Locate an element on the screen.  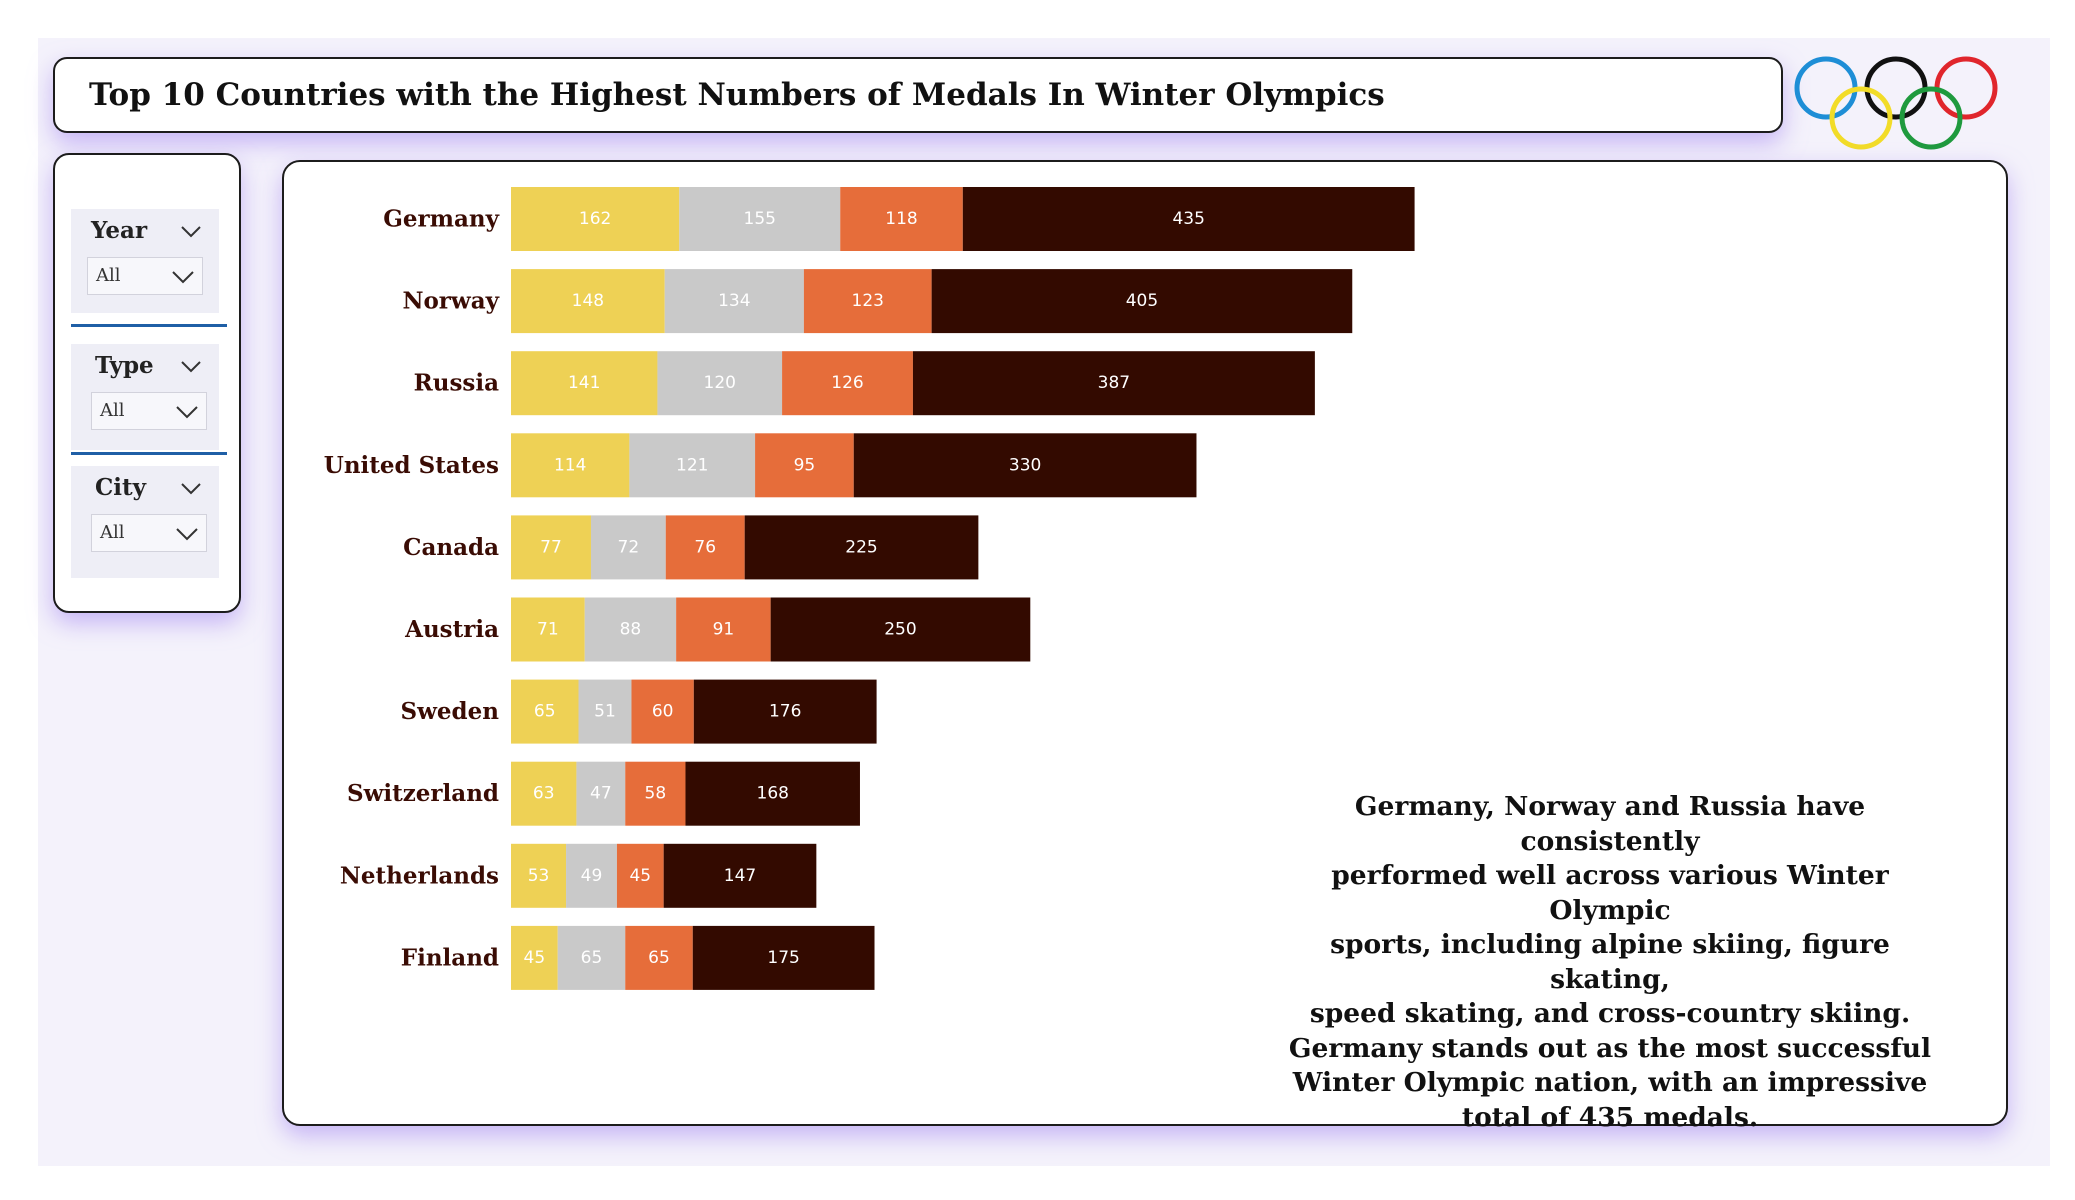
data-label: 330 is located at coordinates (1025, 465).